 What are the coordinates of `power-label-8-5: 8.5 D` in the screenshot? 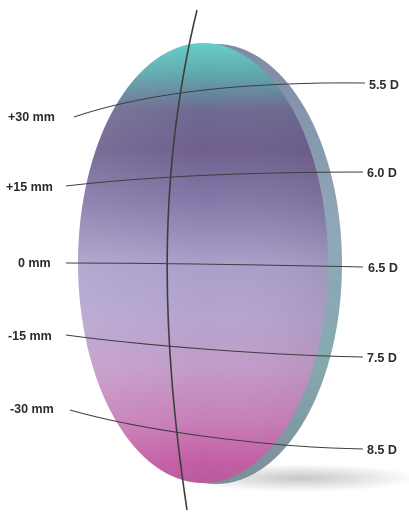 It's located at (382, 450).